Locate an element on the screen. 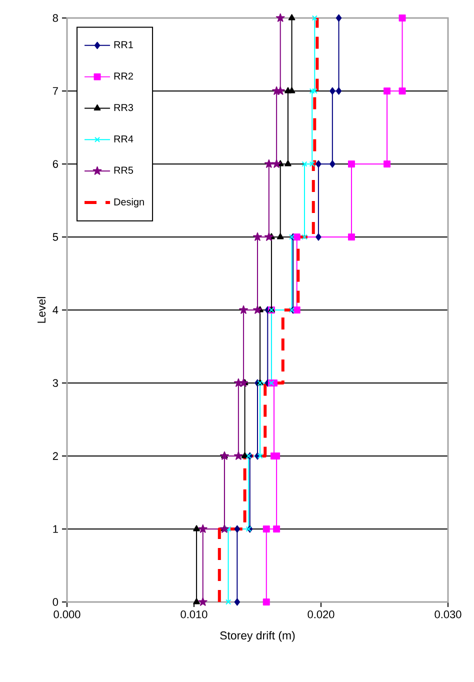 The width and height of the screenshot is (474, 682). legend-label: RR1 is located at coordinates (123, 44).